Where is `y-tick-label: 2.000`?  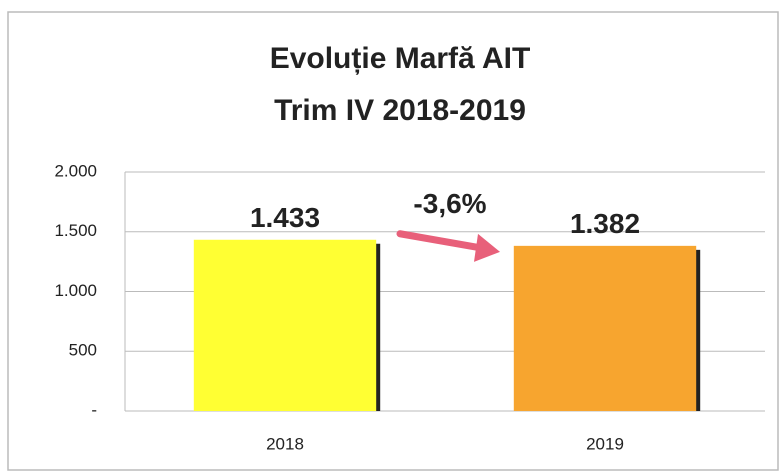
y-tick-label: 2.000 is located at coordinates (75, 170).